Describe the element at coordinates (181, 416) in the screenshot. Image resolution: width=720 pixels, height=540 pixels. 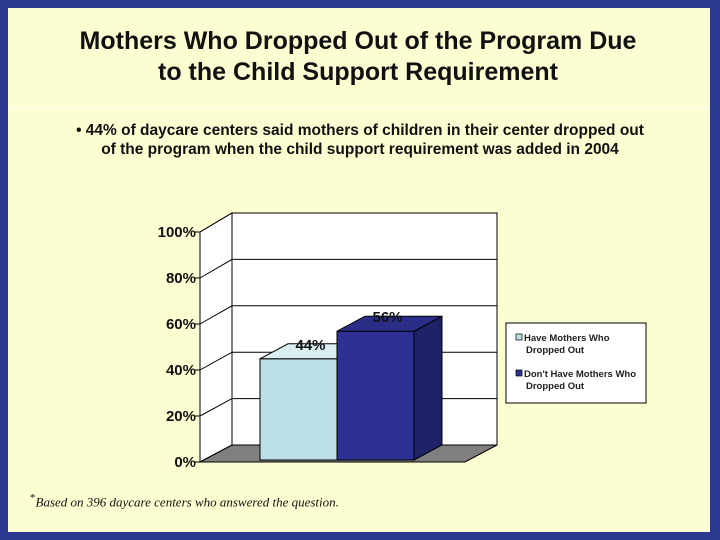
I see `y-tick-label: 20%` at that location.